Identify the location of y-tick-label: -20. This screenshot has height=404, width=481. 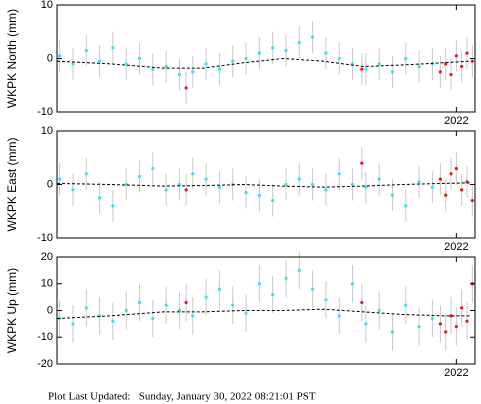
(45, 364).